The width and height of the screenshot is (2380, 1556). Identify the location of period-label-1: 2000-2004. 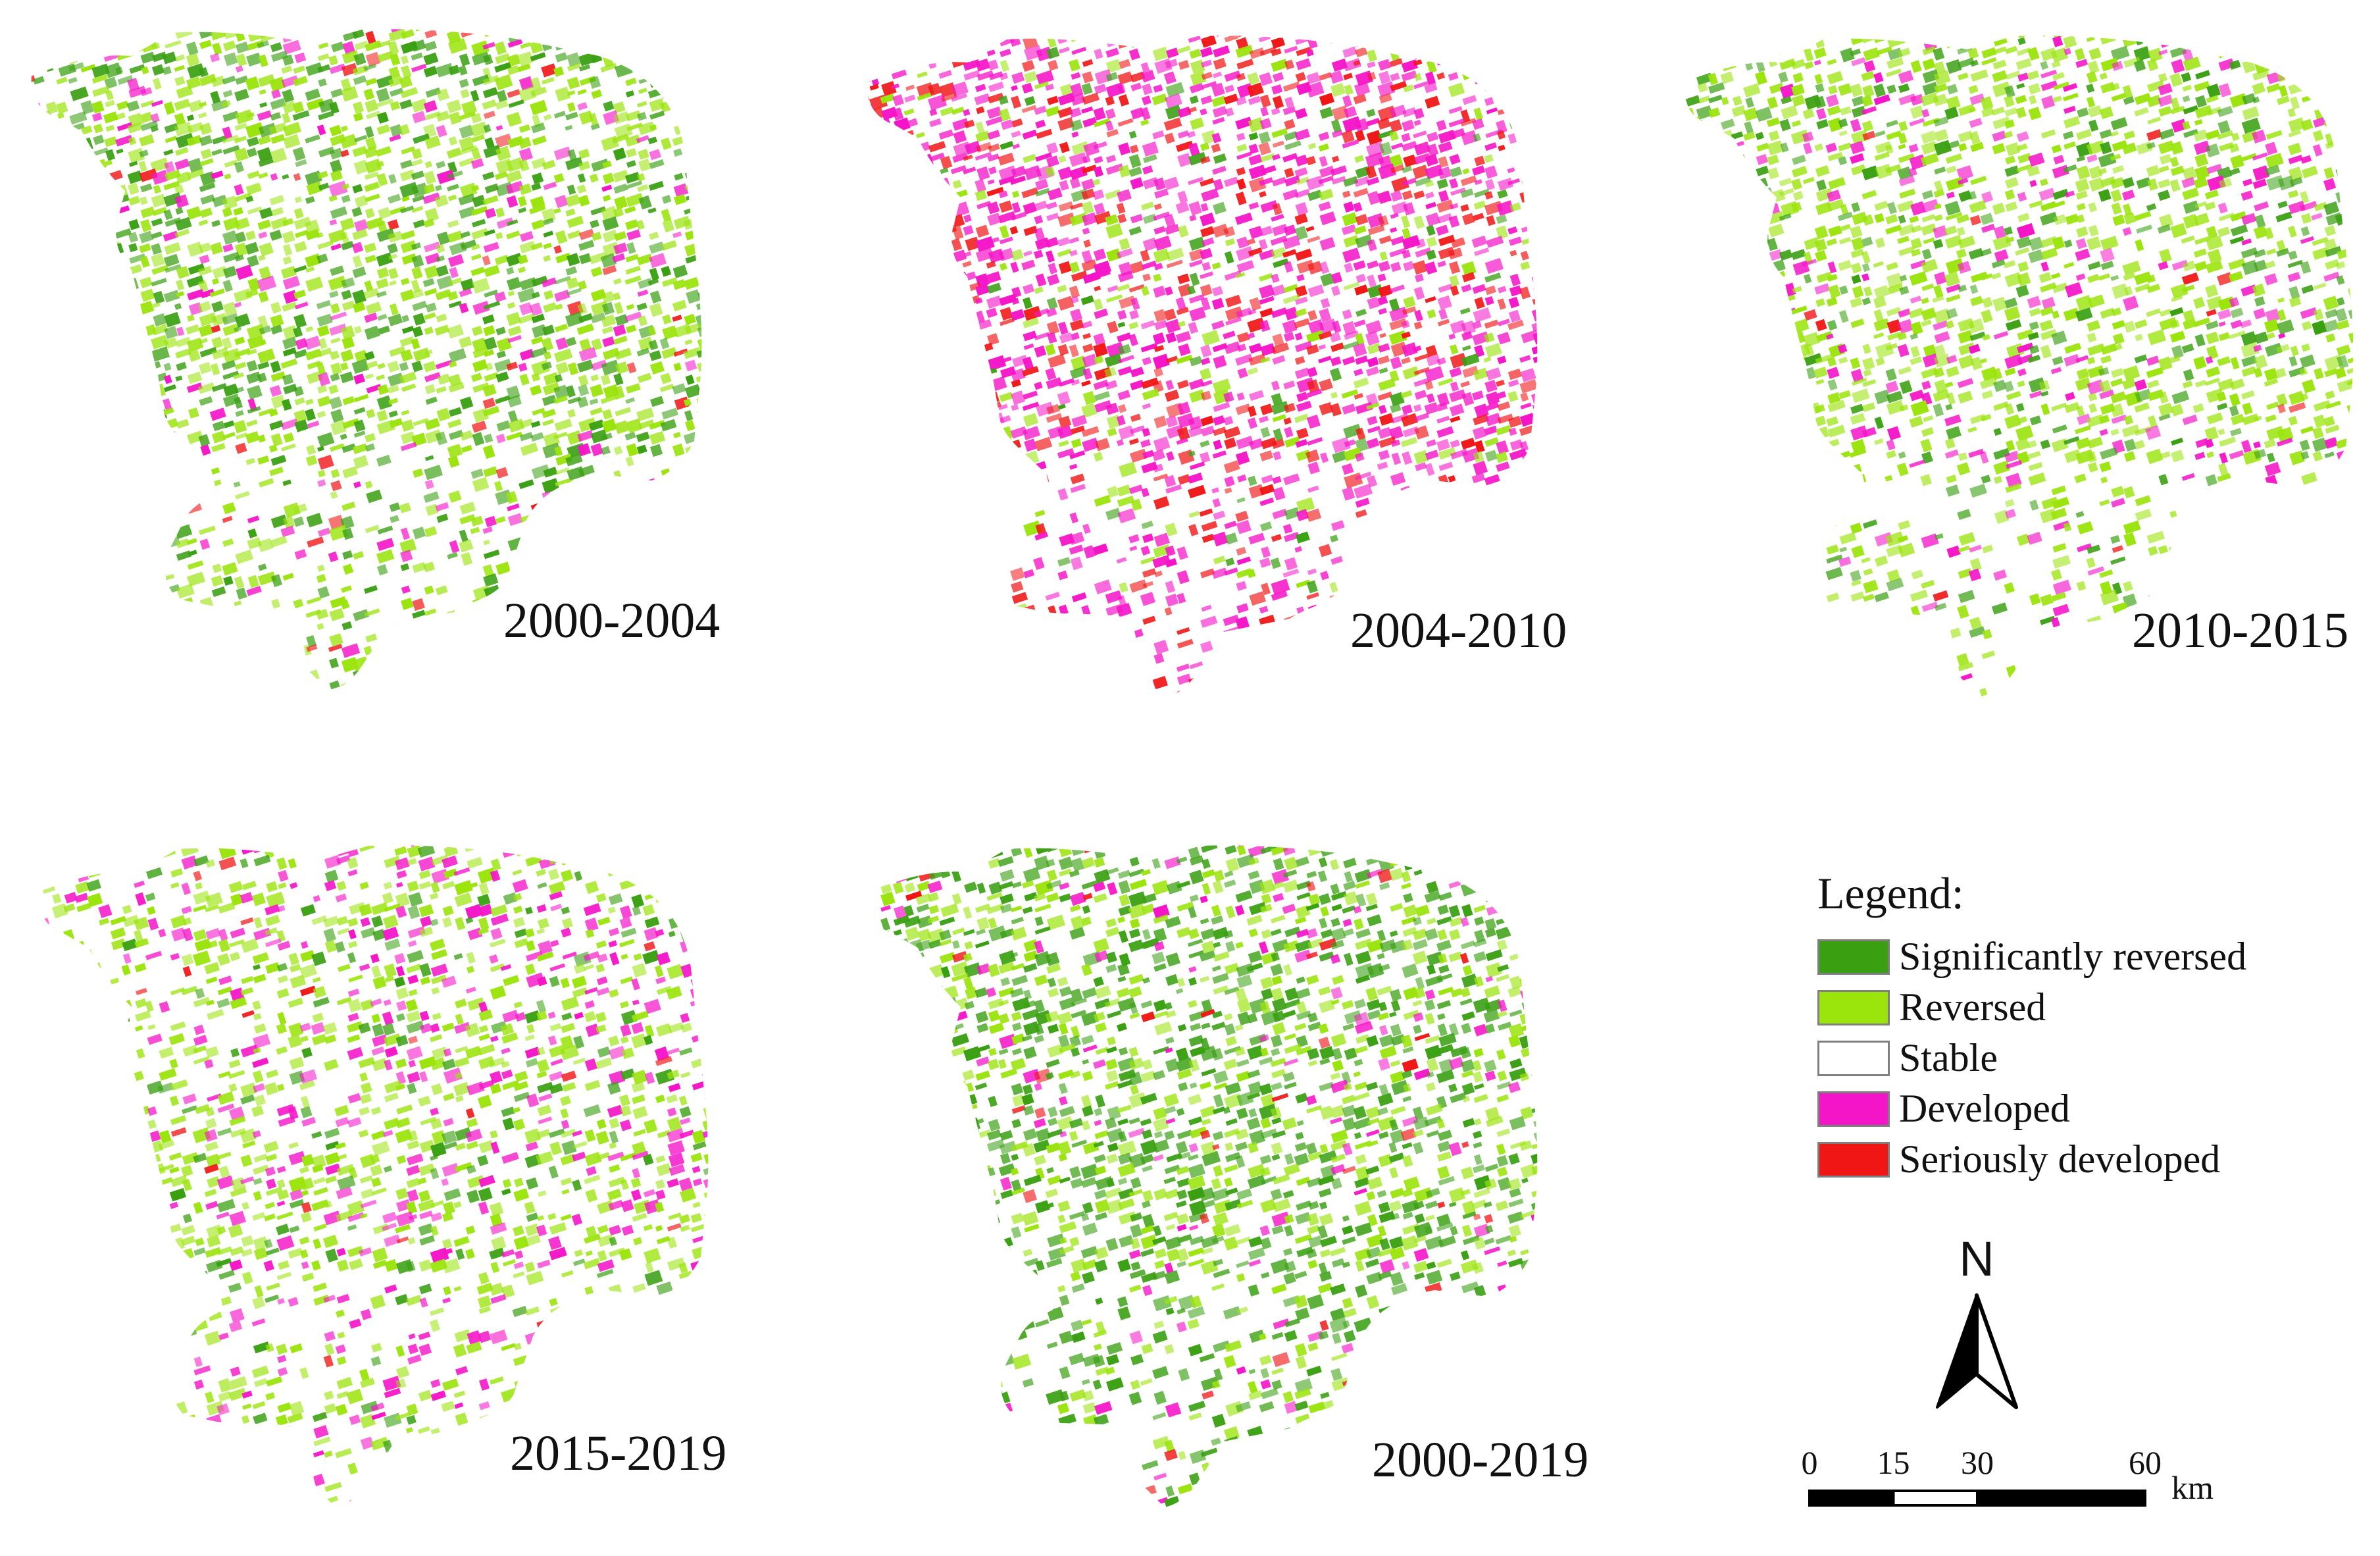
(612, 620).